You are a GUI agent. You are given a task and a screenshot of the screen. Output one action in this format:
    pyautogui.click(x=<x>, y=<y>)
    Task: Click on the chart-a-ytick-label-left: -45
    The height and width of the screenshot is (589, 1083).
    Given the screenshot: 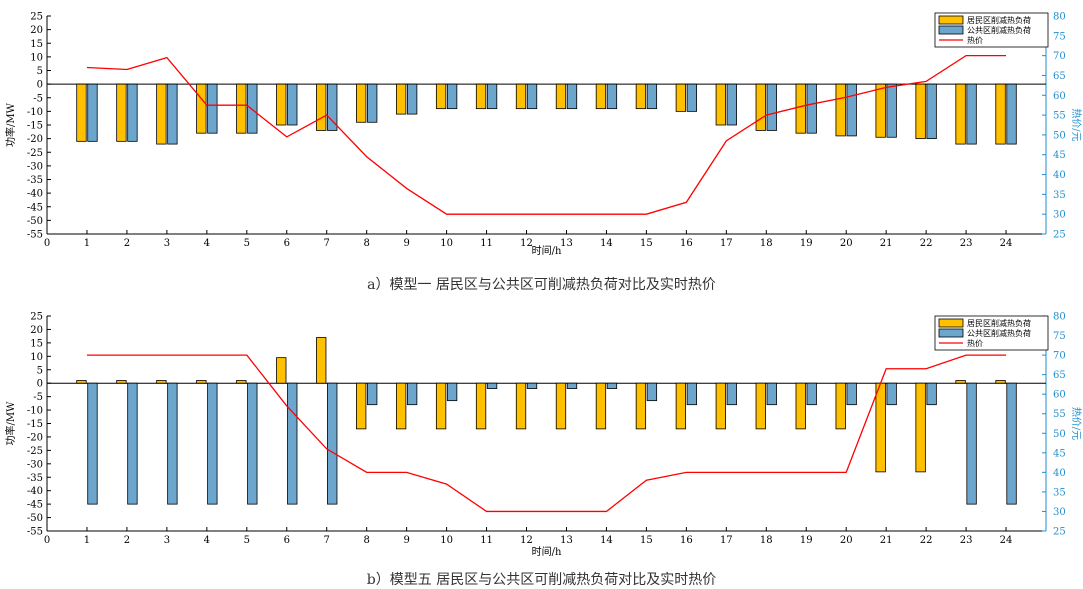 What is the action you would take?
    pyautogui.click(x=35, y=207)
    